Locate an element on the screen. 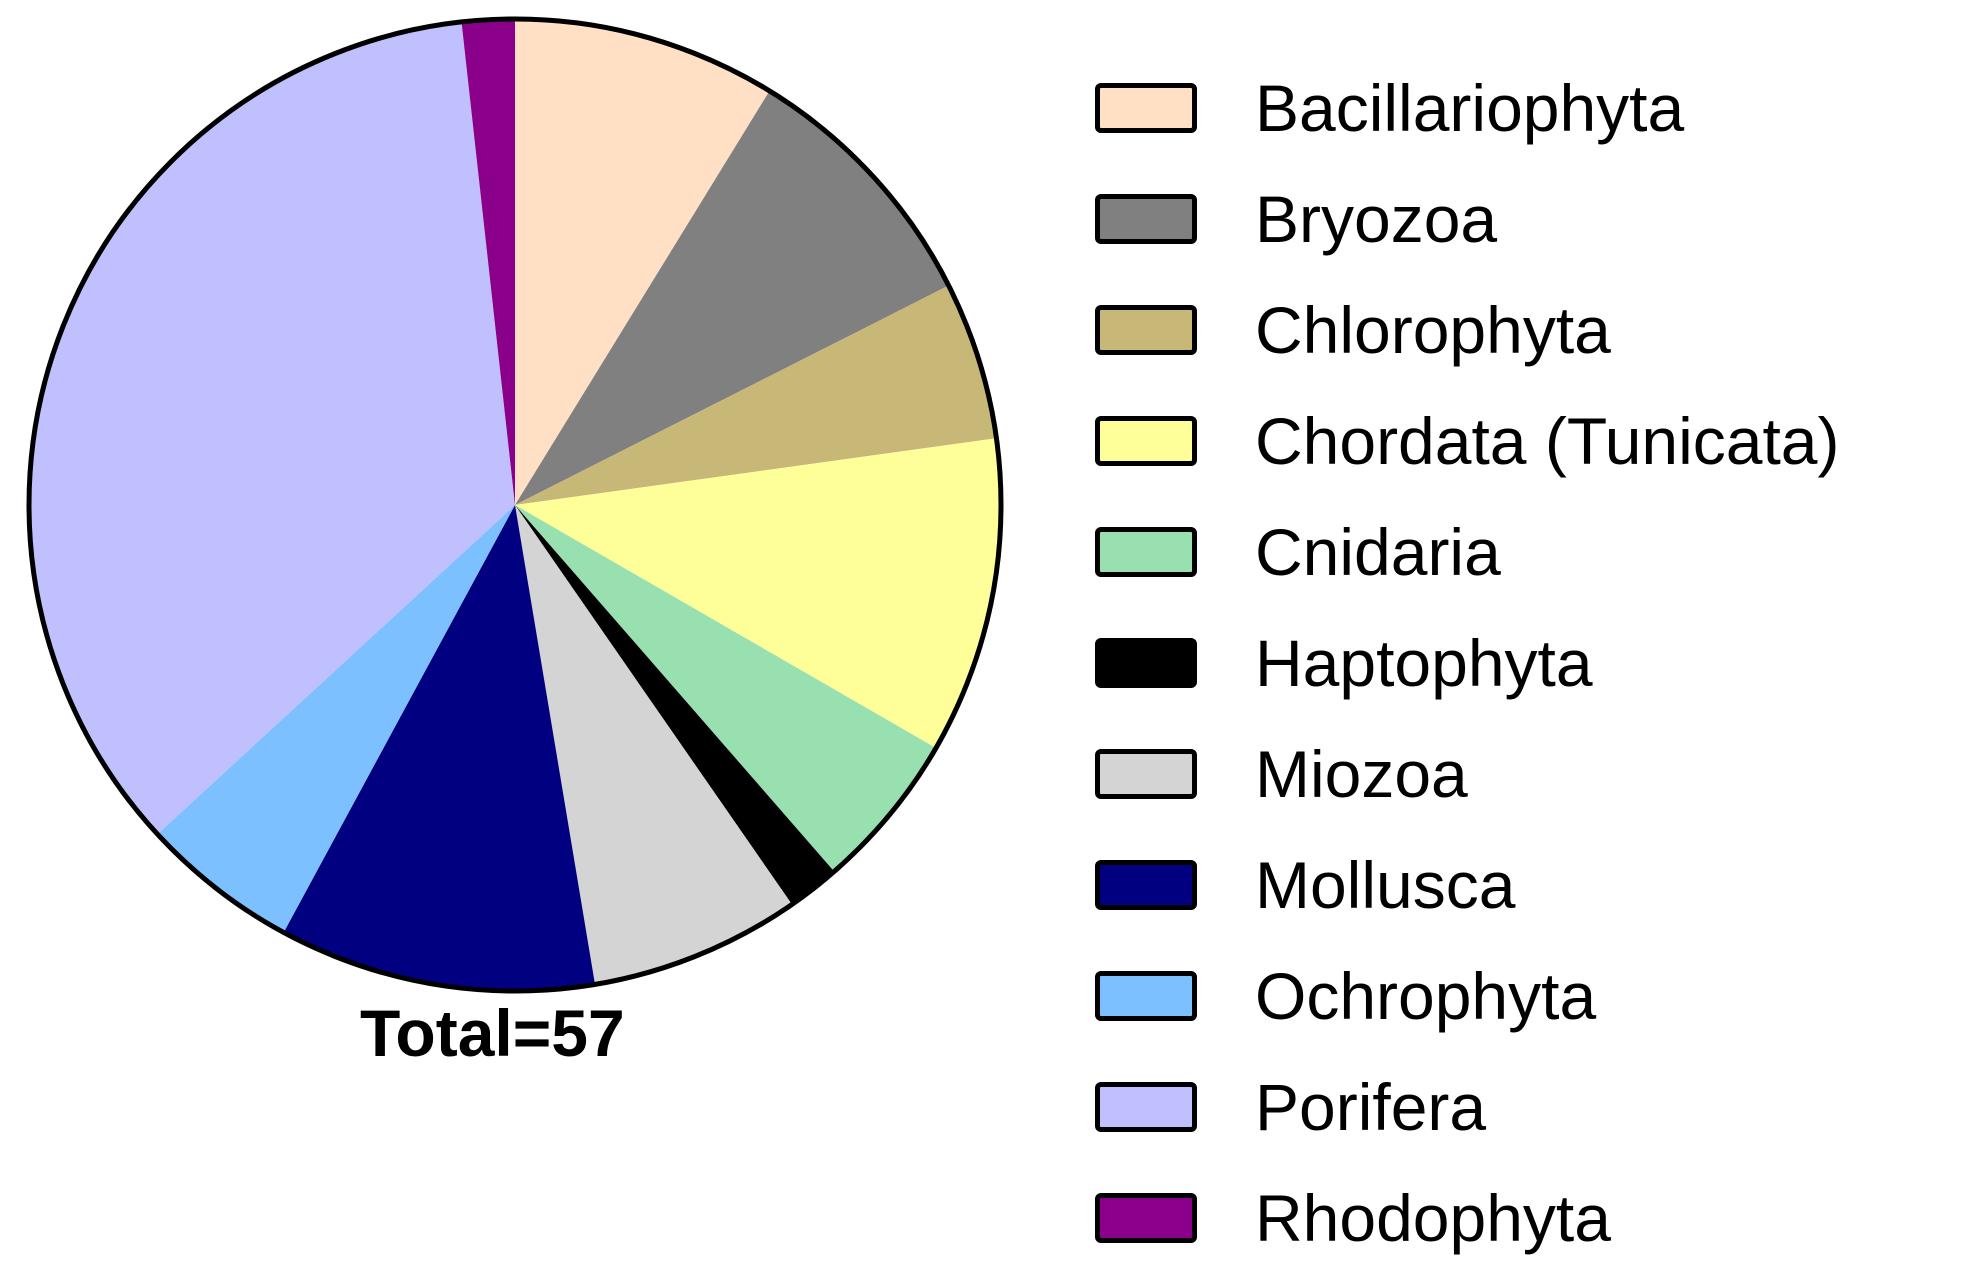 This screenshot has width=1980, height=1273. legend-item: Mollusca is located at coordinates (1467, 884).